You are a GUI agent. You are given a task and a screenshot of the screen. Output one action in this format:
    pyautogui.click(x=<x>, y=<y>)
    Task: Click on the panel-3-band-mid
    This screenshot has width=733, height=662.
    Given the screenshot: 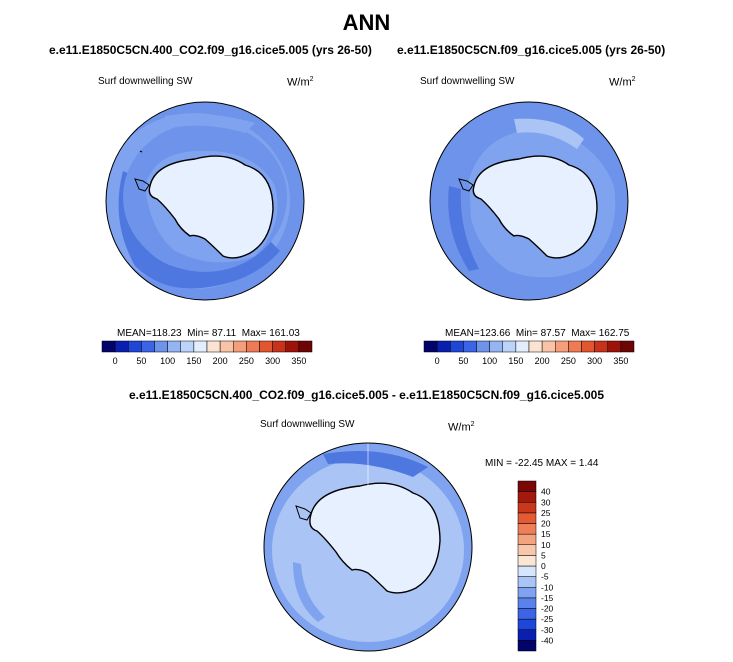 What is the action you would take?
    pyautogui.click(x=309, y=592)
    